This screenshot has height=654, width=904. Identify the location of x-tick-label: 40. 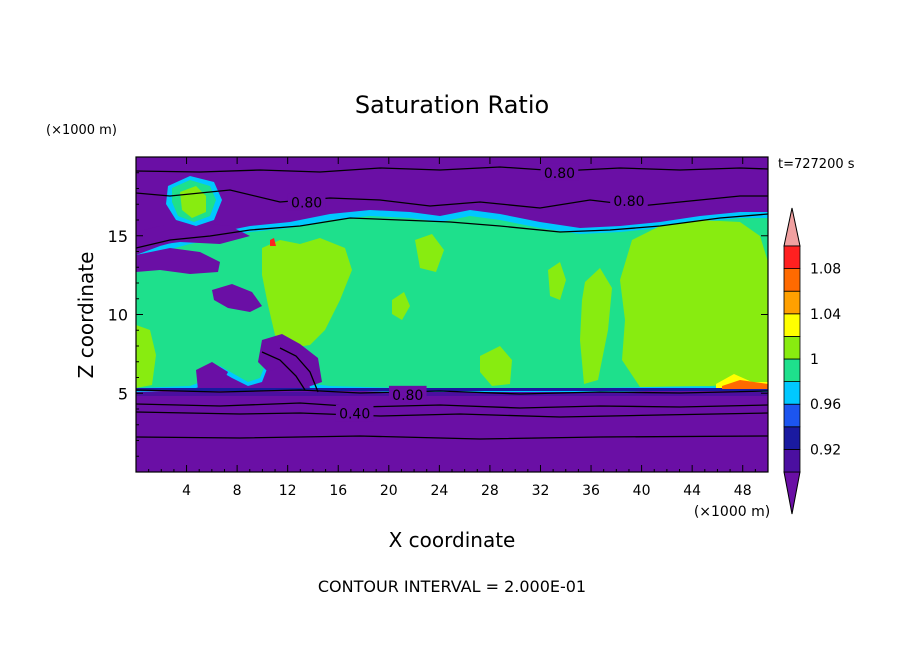
(642, 491).